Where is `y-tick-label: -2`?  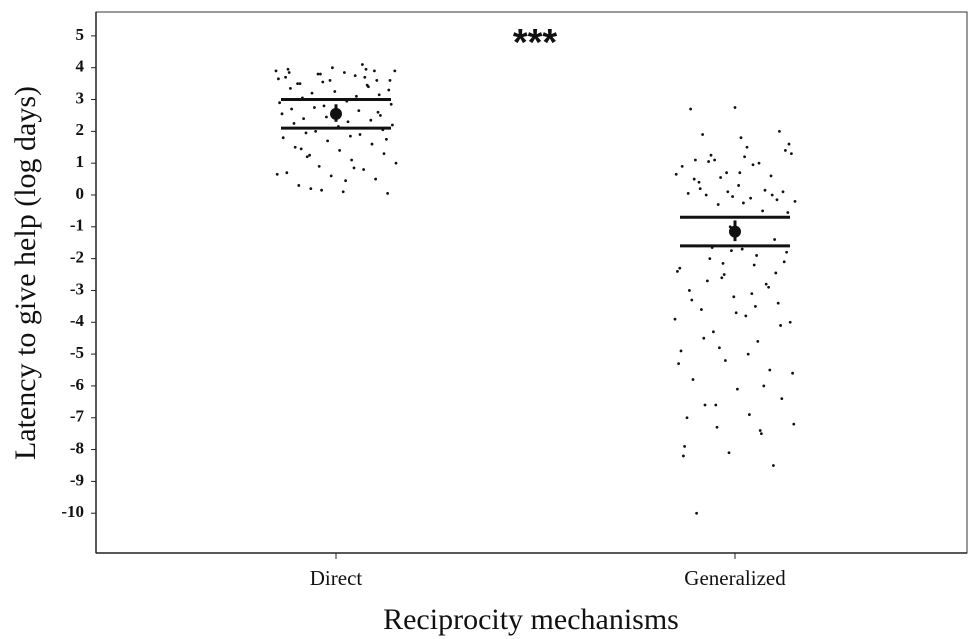 y-tick-label: -2 is located at coordinates (77, 257).